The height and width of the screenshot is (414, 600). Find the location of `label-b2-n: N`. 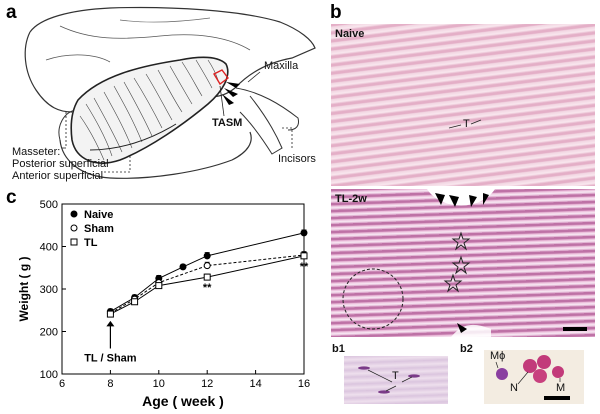

label-b2-n: N is located at coordinates (514, 388).